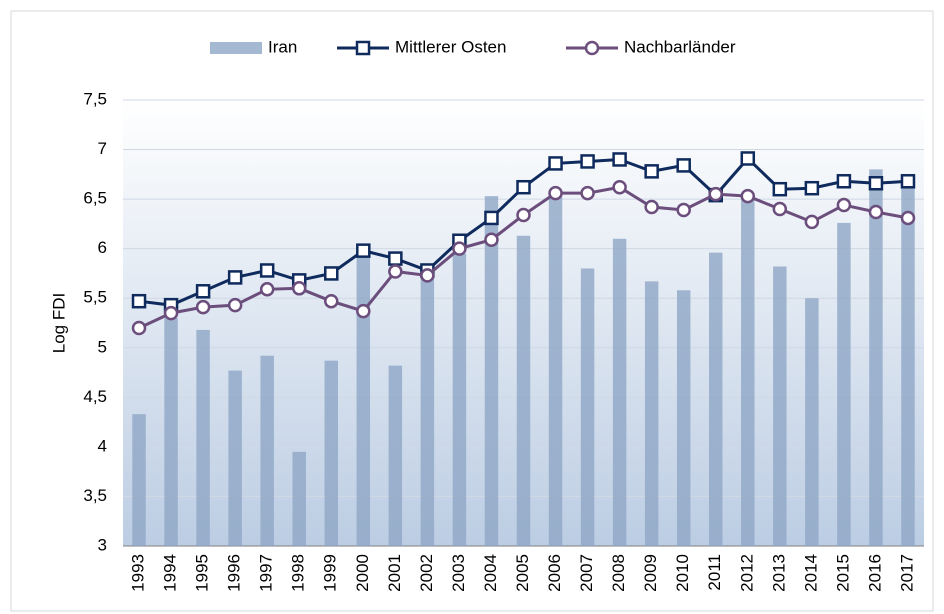  Describe the element at coordinates (330, 573) in the screenshot. I see `x-tick-label: 1999` at that location.